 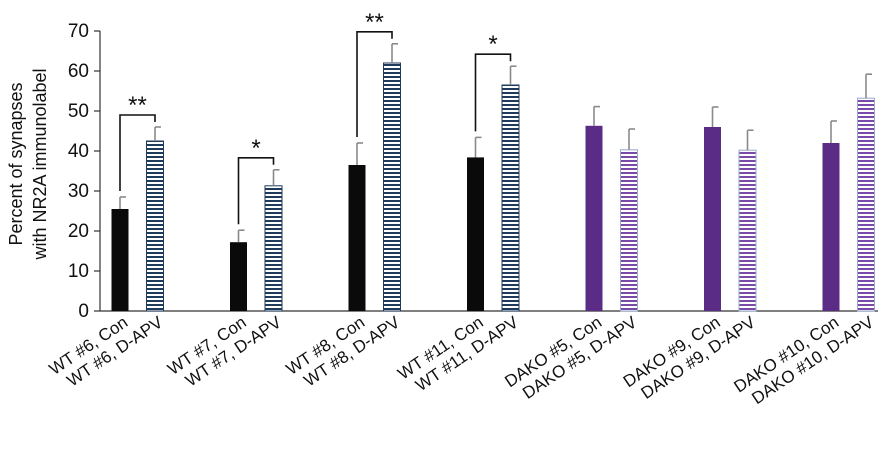 I want to click on y-tick-label: 30, so click(x=78, y=191).